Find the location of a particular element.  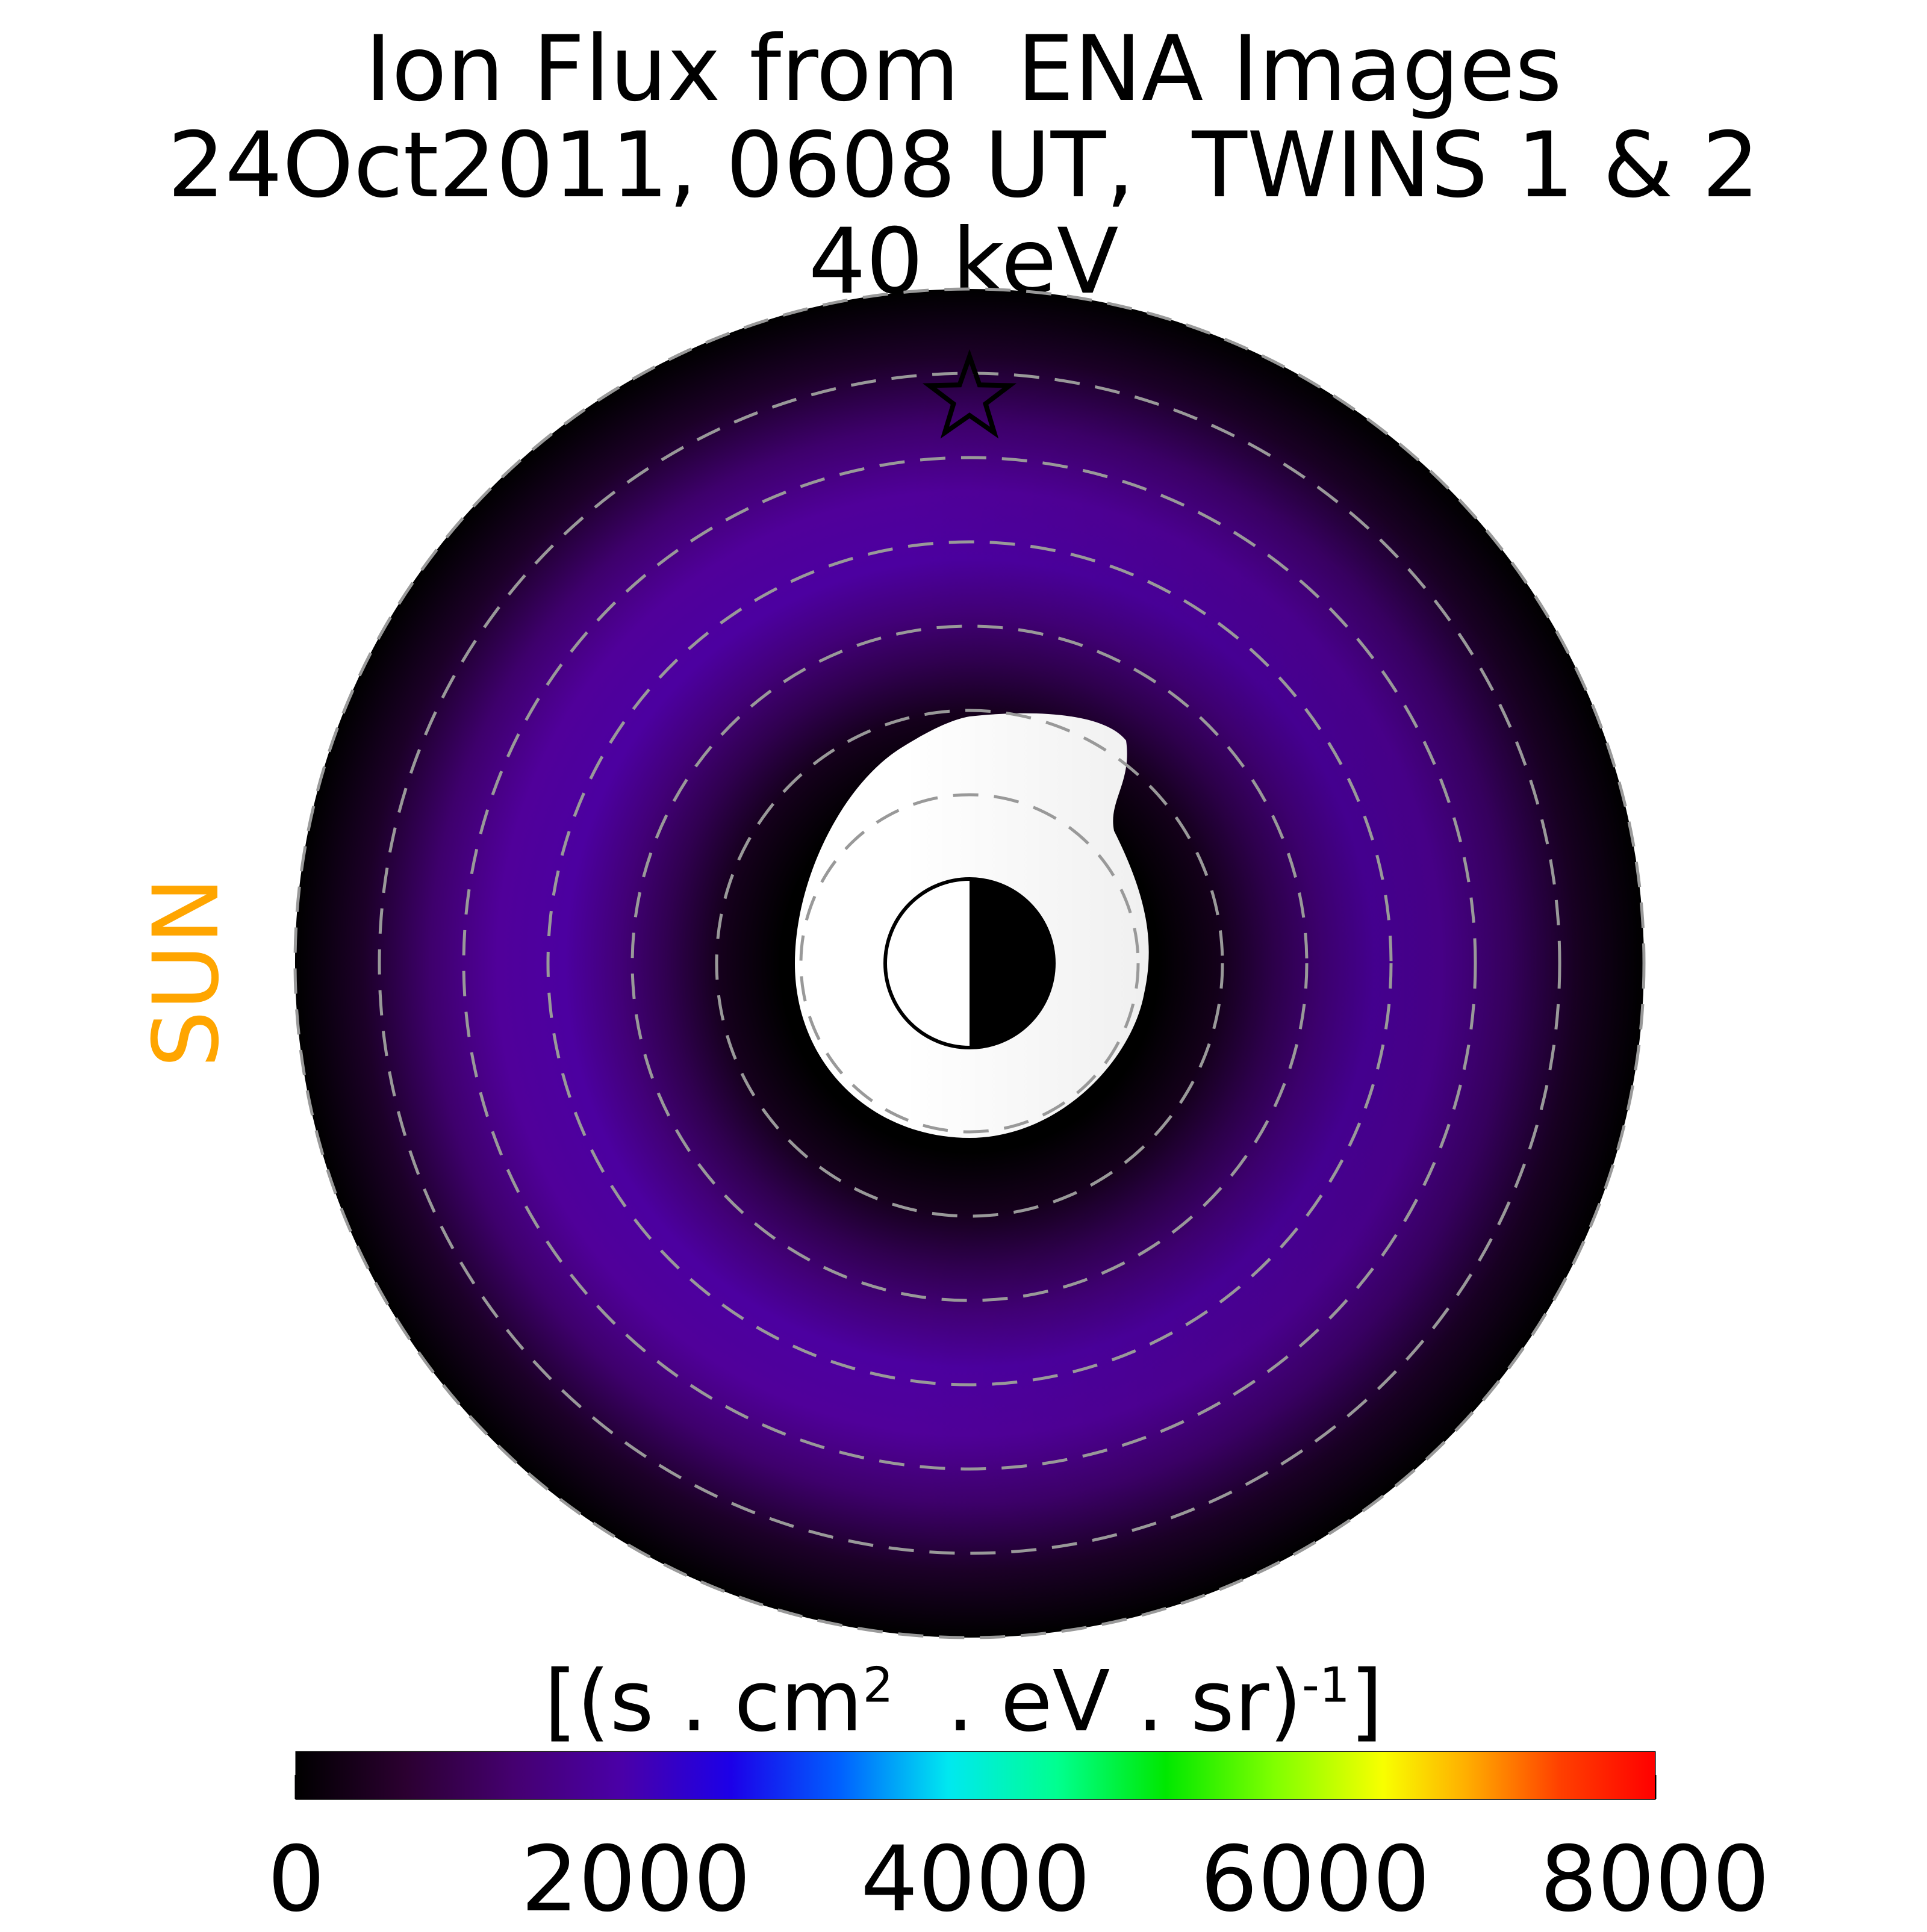

satellite-markers is located at coordinates (969, 394).